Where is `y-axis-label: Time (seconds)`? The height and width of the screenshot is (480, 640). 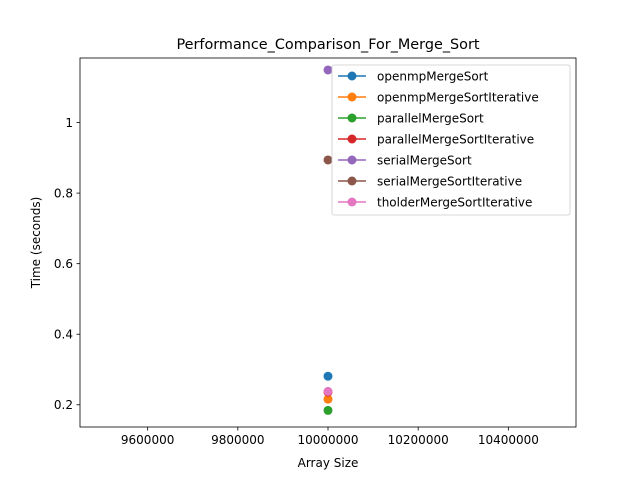 y-axis-label: Time (seconds) is located at coordinates (36, 243).